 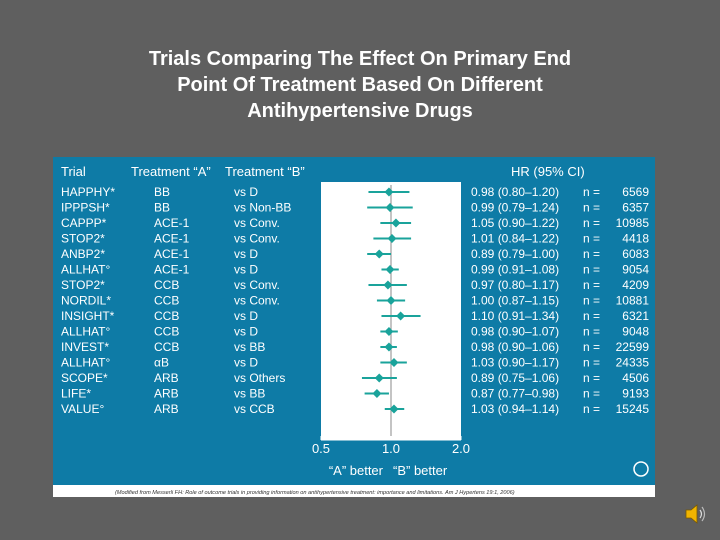 What do you see at coordinates (633, 409) in the screenshot?
I see `n-value: 15245` at bounding box center [633, 409].